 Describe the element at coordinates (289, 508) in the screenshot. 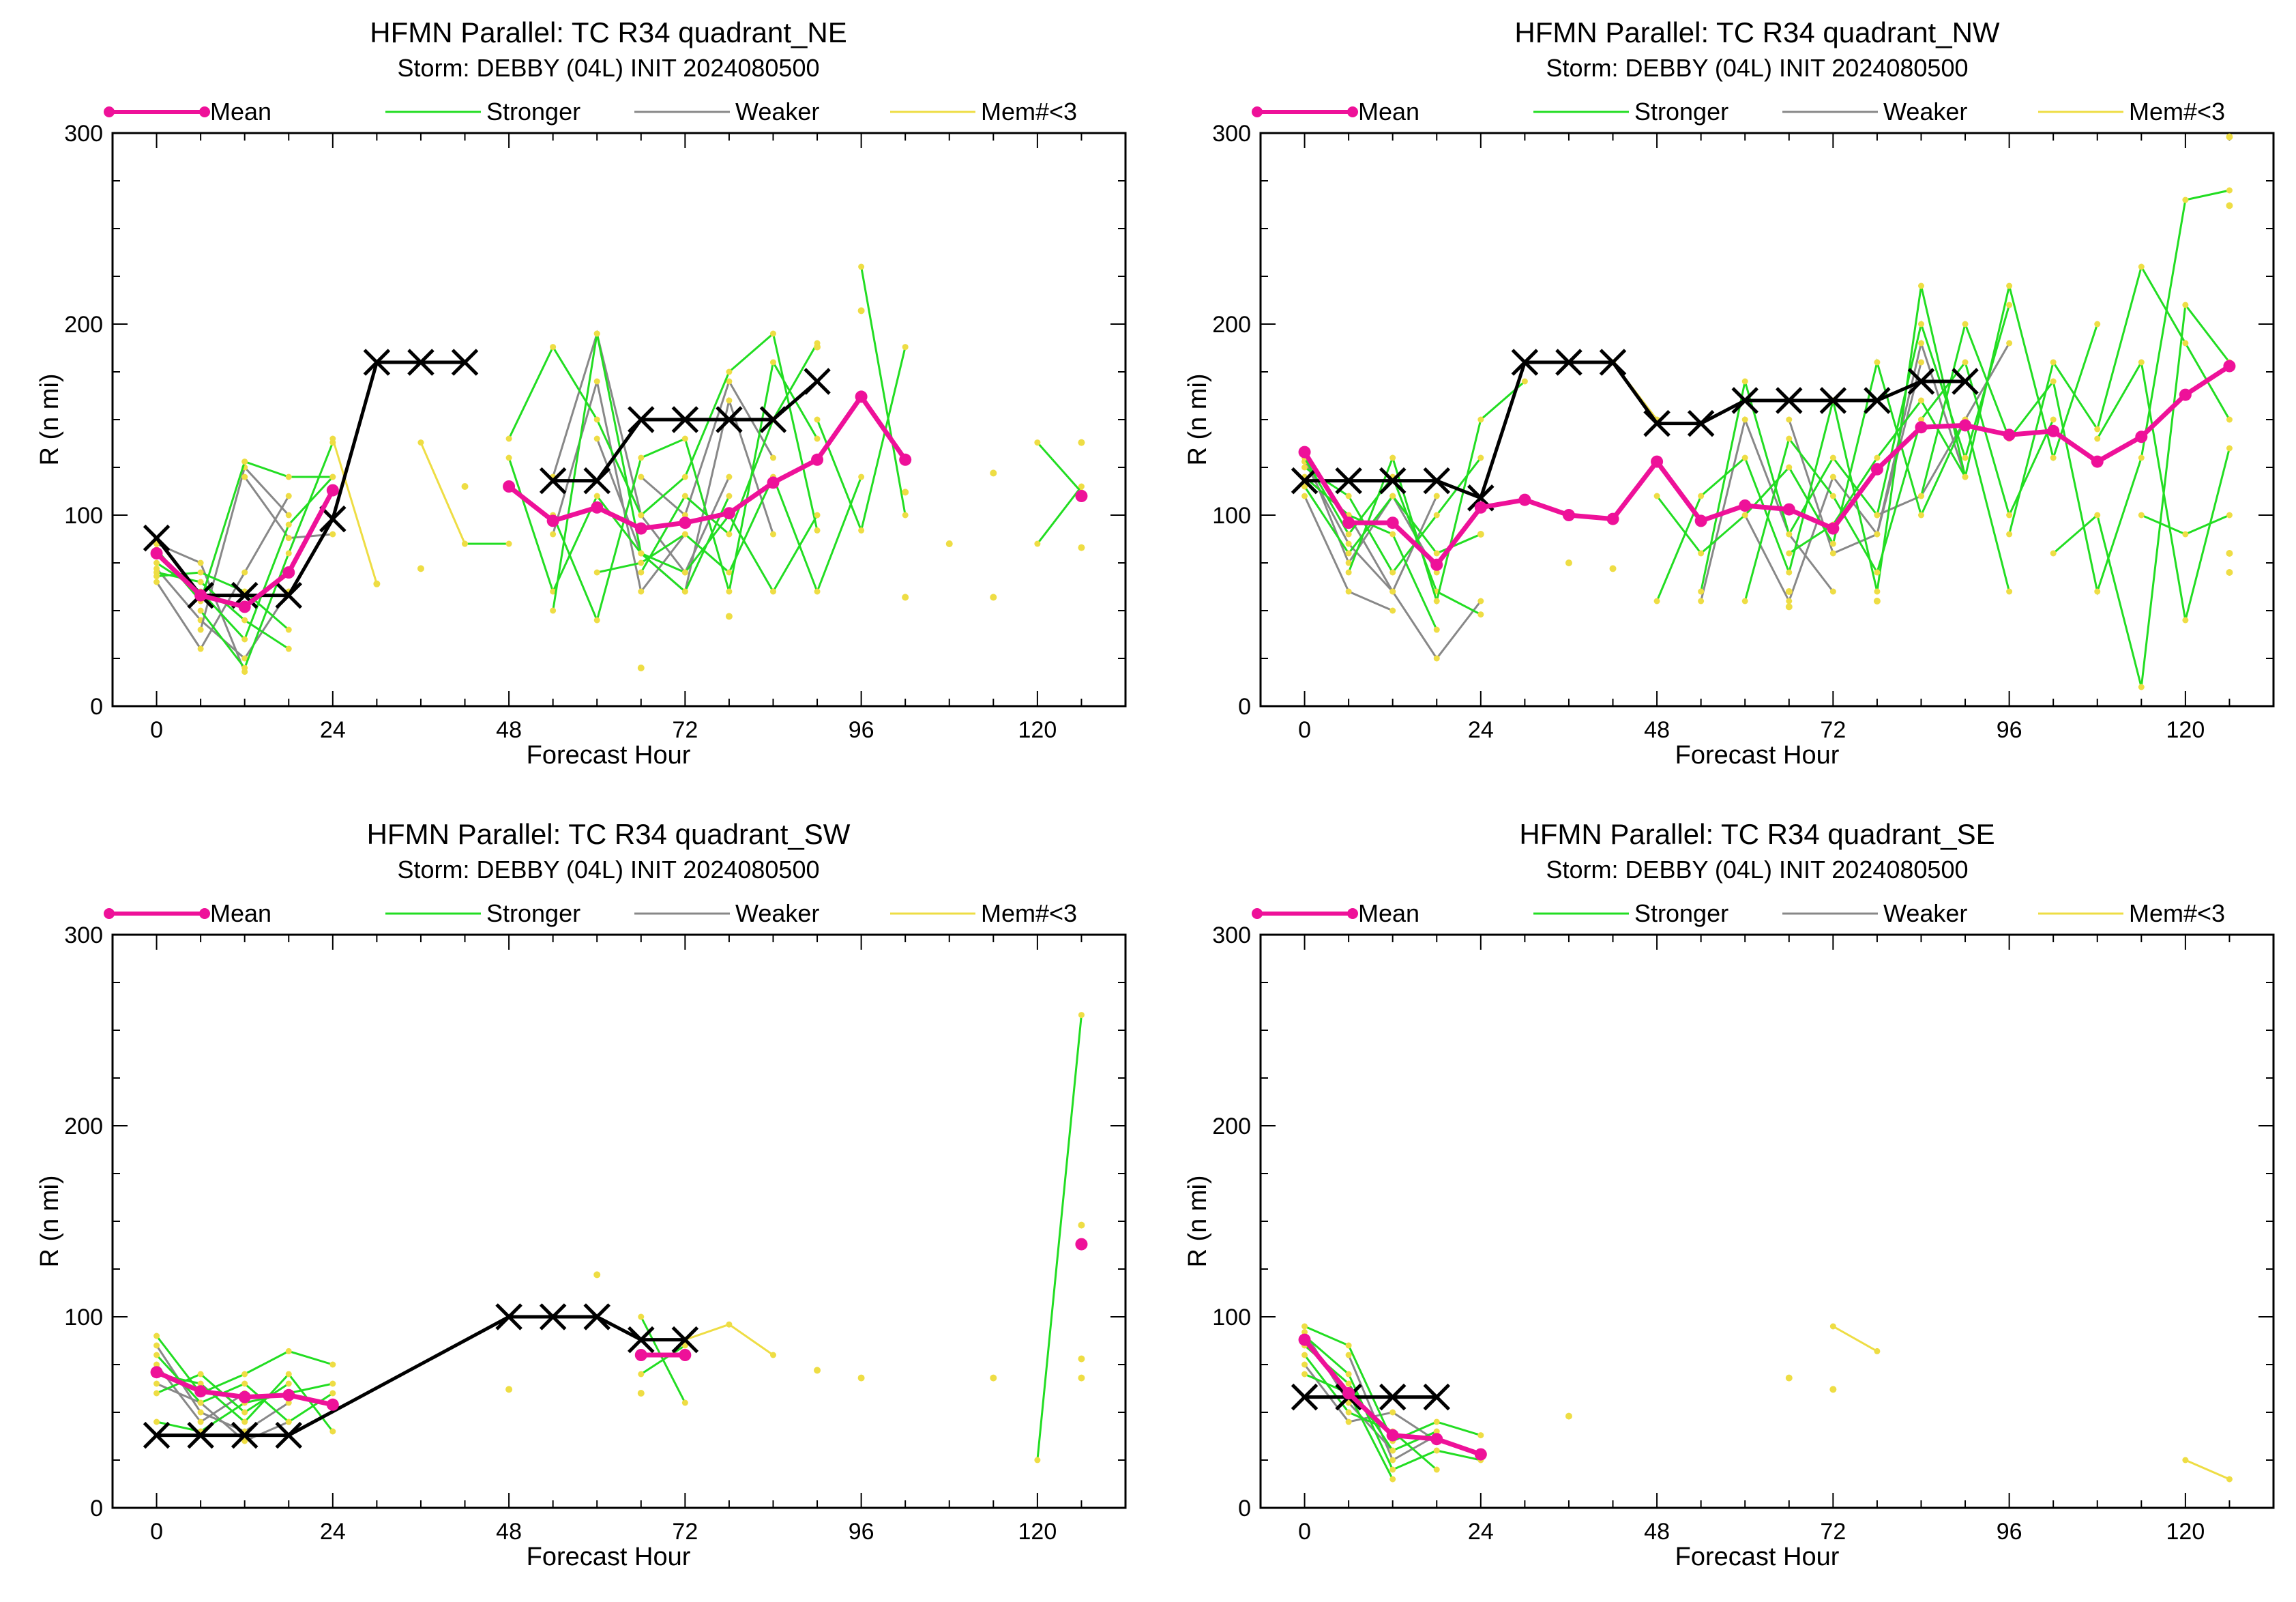

I see `weaker-member-line` at that location.